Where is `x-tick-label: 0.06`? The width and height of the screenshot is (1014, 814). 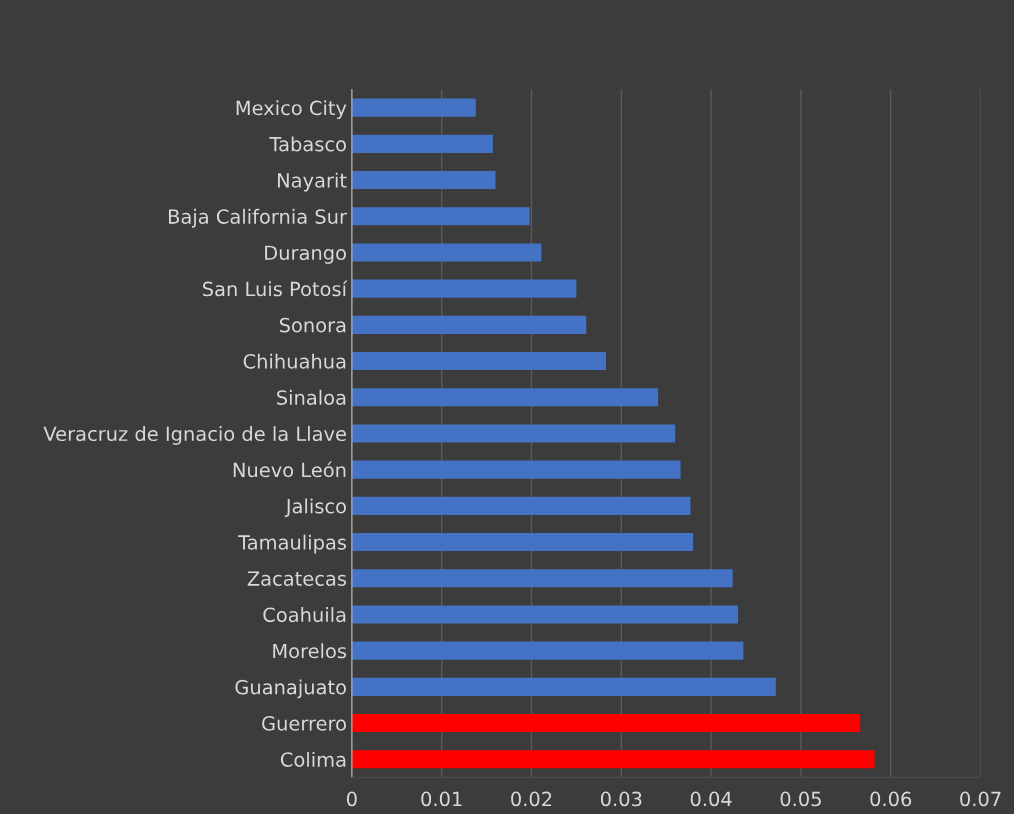 x-tick-label: 0.06 is located at coordinates (891, 799).